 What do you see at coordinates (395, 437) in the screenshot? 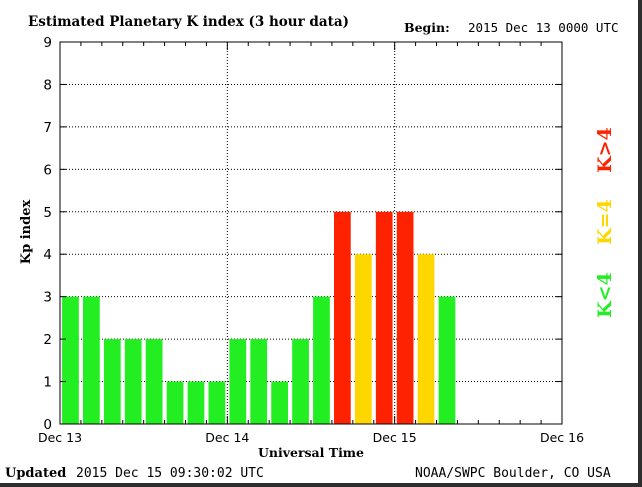
I see `x-tick-label: Dec 15` at bounding box center [395, 437].